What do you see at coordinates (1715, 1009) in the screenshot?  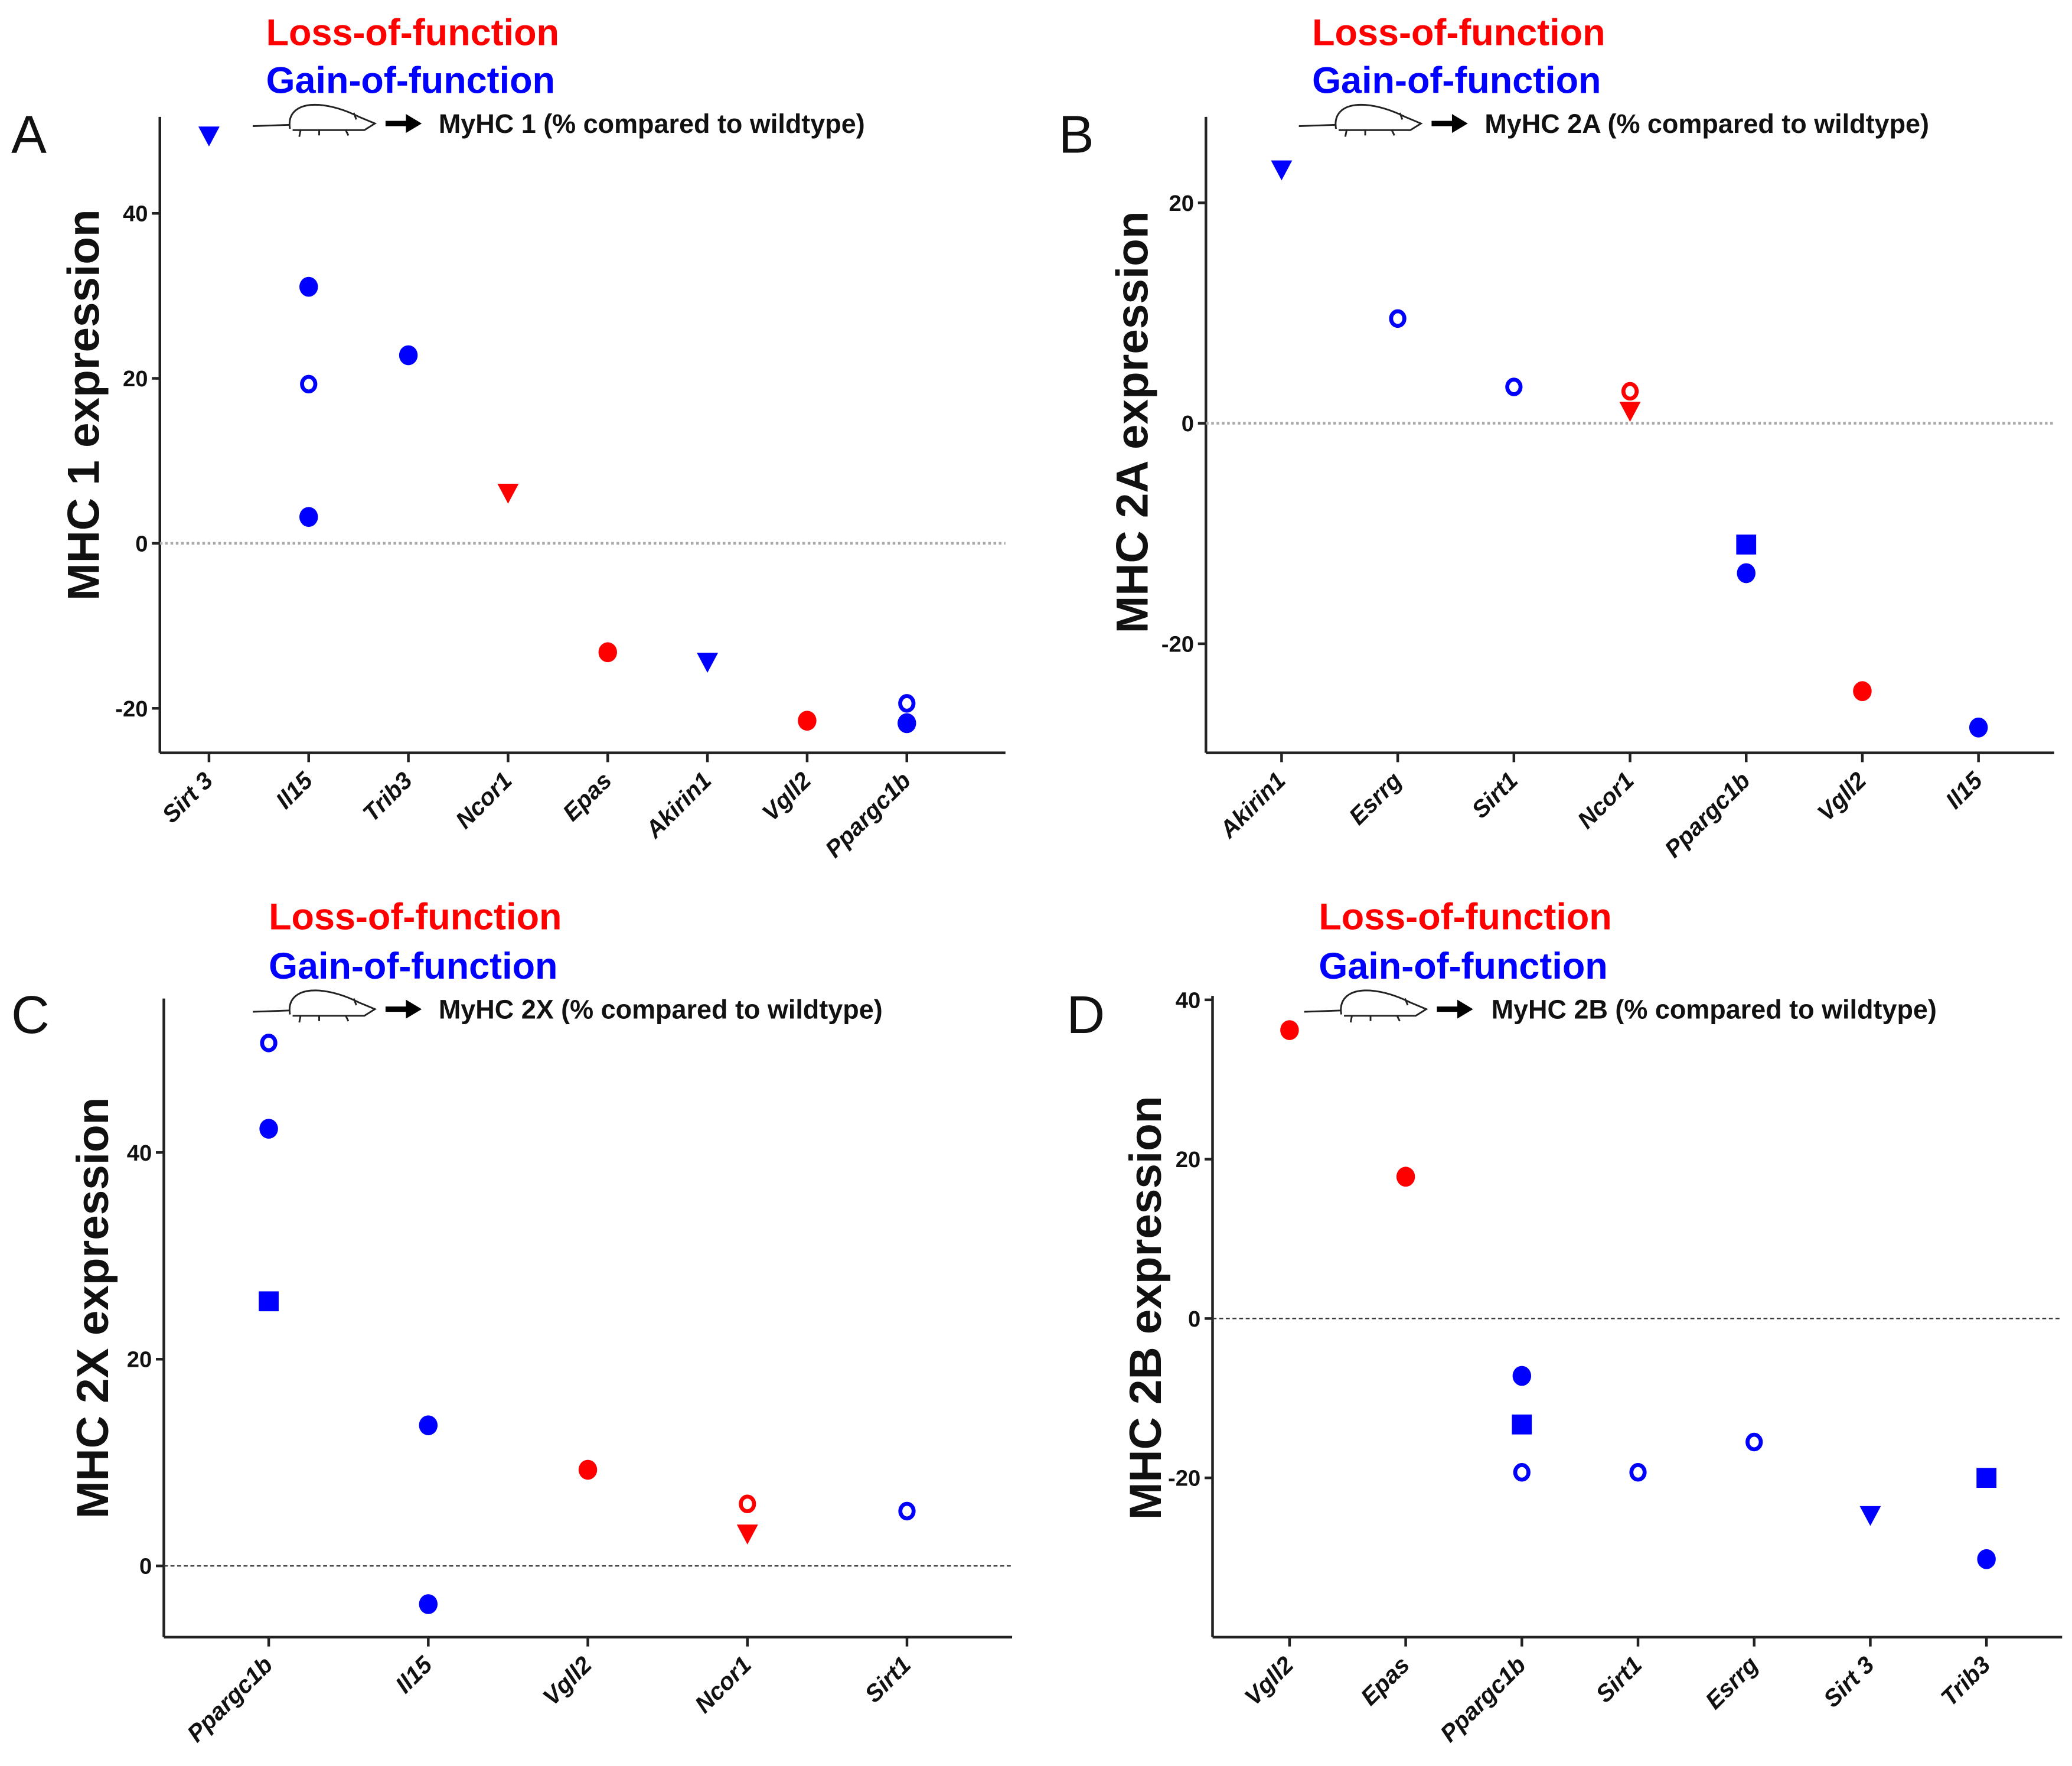 I see `chart-title: MyHC 2B (% compared to wildtype)` at bounding box center [1715, 1009].